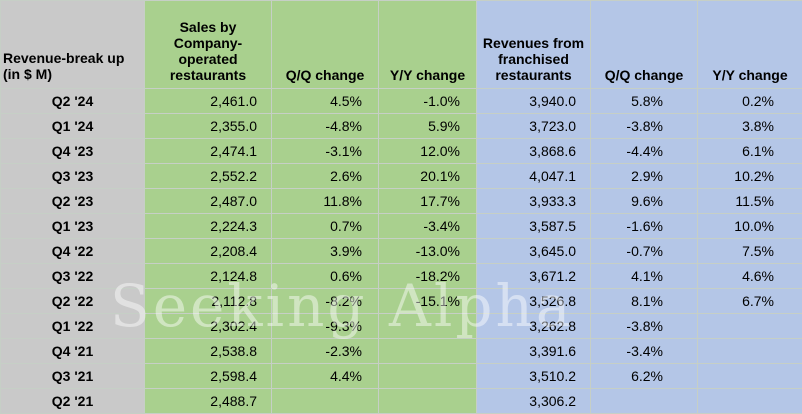  What do you see at coordinates (644, 201) in the screenshot?
I see `cell-franchised-qq: 9.6%` at bounding box center [644, 201].